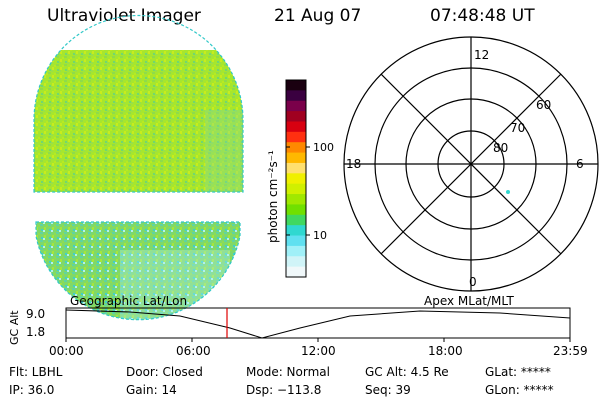  I want to click on mlt-line-diag-b, so click(471, 164).